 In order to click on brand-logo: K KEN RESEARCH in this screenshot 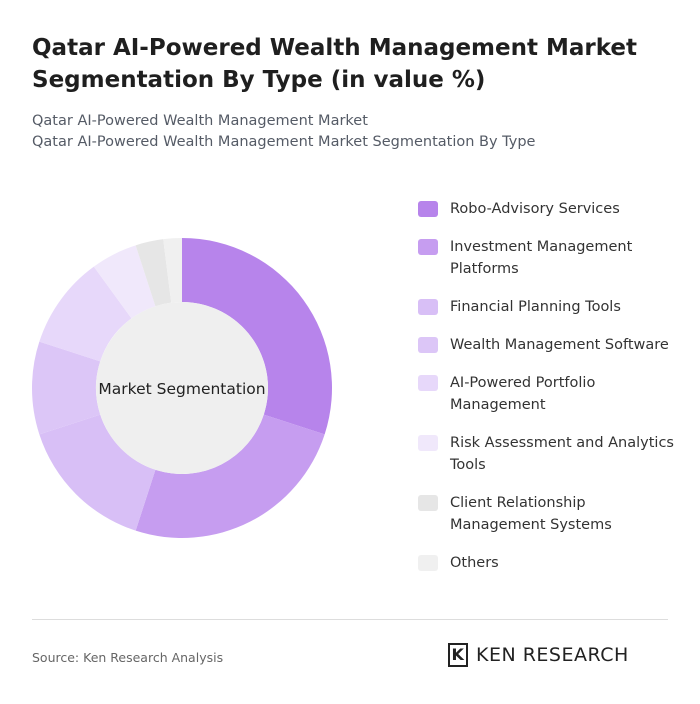, I will do `click(538, 655)`.